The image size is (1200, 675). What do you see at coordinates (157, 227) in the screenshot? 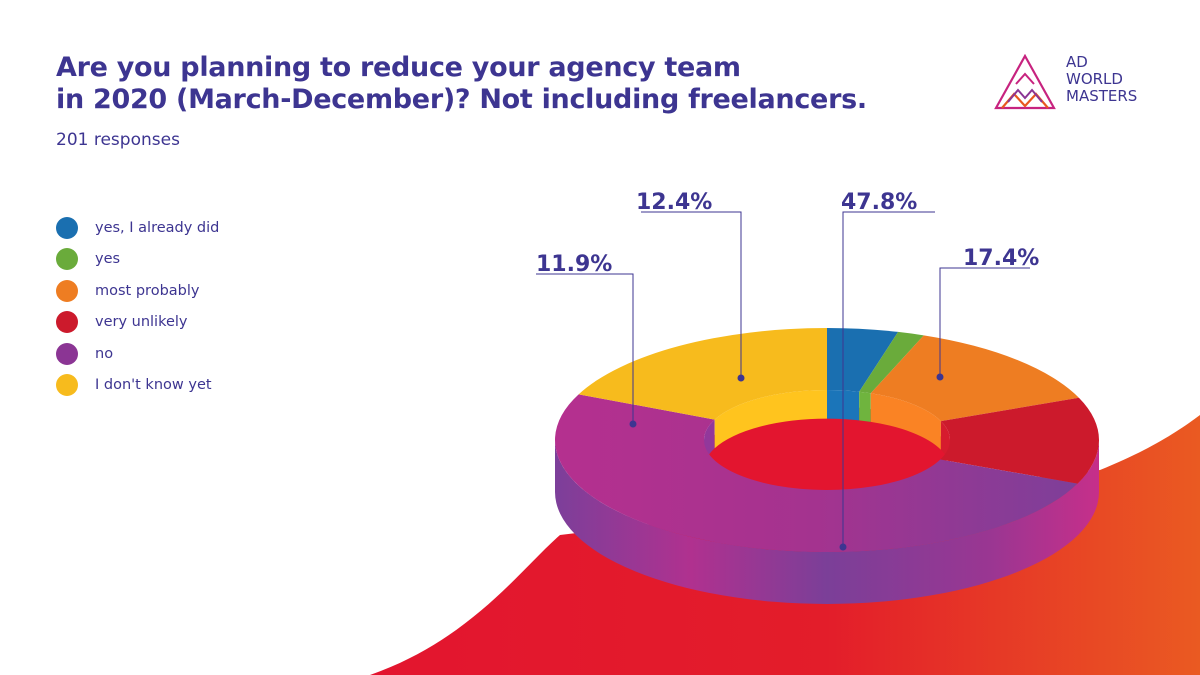
I see `legend-label: yes, I already did` at bounding box center [157, 227].